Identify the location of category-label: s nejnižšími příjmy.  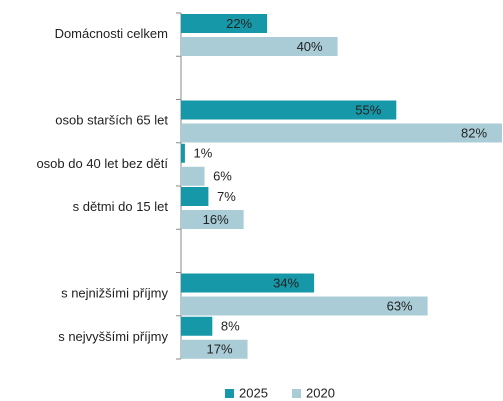
(114, 293).